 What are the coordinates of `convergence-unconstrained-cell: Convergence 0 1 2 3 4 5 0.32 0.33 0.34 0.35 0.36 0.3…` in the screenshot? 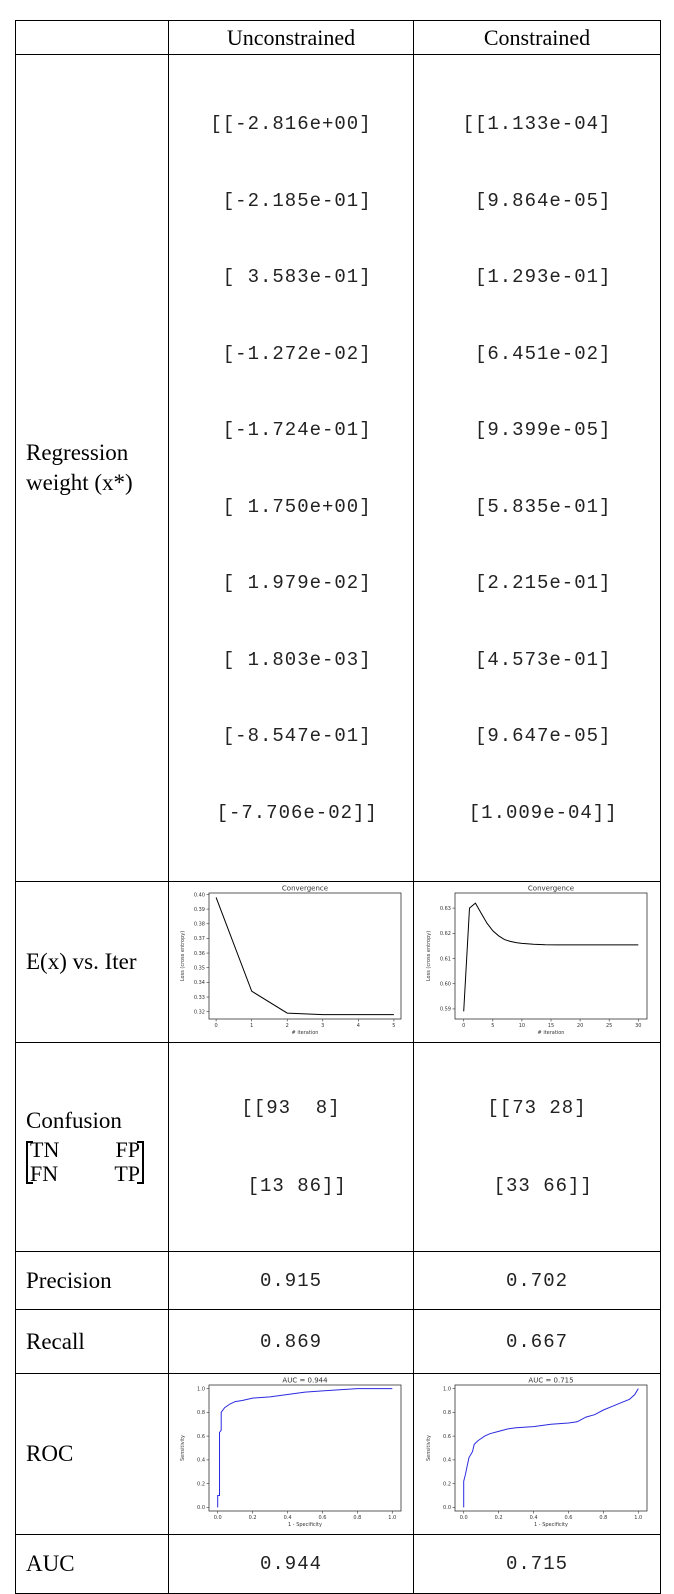 It's located at (291, 962).